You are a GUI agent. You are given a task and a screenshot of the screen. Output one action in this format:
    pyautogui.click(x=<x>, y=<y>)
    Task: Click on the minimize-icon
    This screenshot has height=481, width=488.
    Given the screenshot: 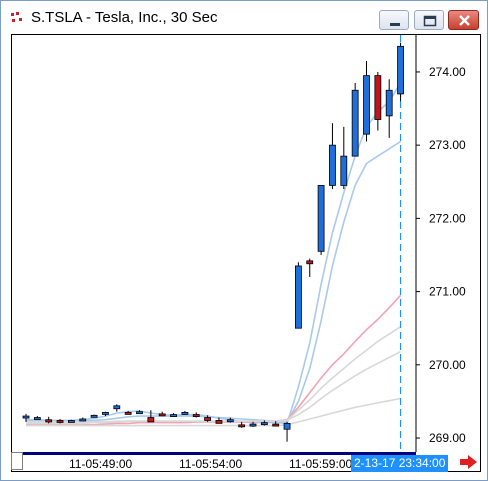 What is the action you would take?
    pyautogui.click(x=395, y=24)
    